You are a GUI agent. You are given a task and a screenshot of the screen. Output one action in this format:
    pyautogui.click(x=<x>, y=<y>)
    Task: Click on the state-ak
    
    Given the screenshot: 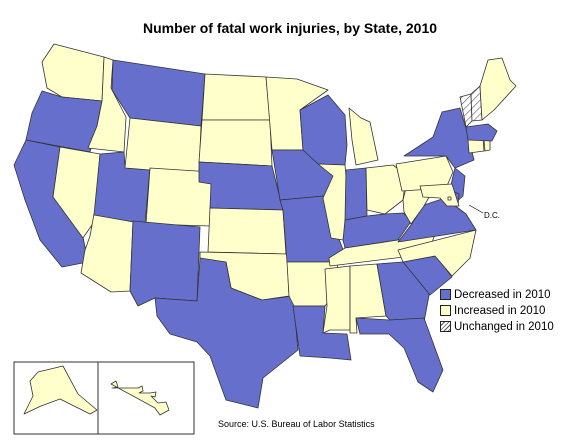 What is the action you would take?
    pyautogui.click(x=60, y=390)
    